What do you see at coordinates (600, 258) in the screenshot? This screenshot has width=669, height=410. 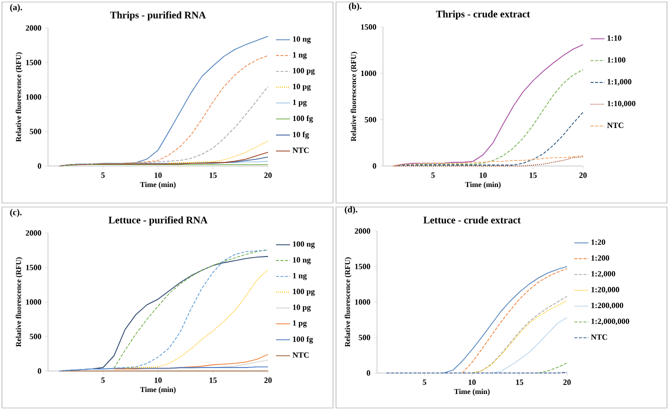 I see `legend-label: 1:200` at bounding box center [600, 258].